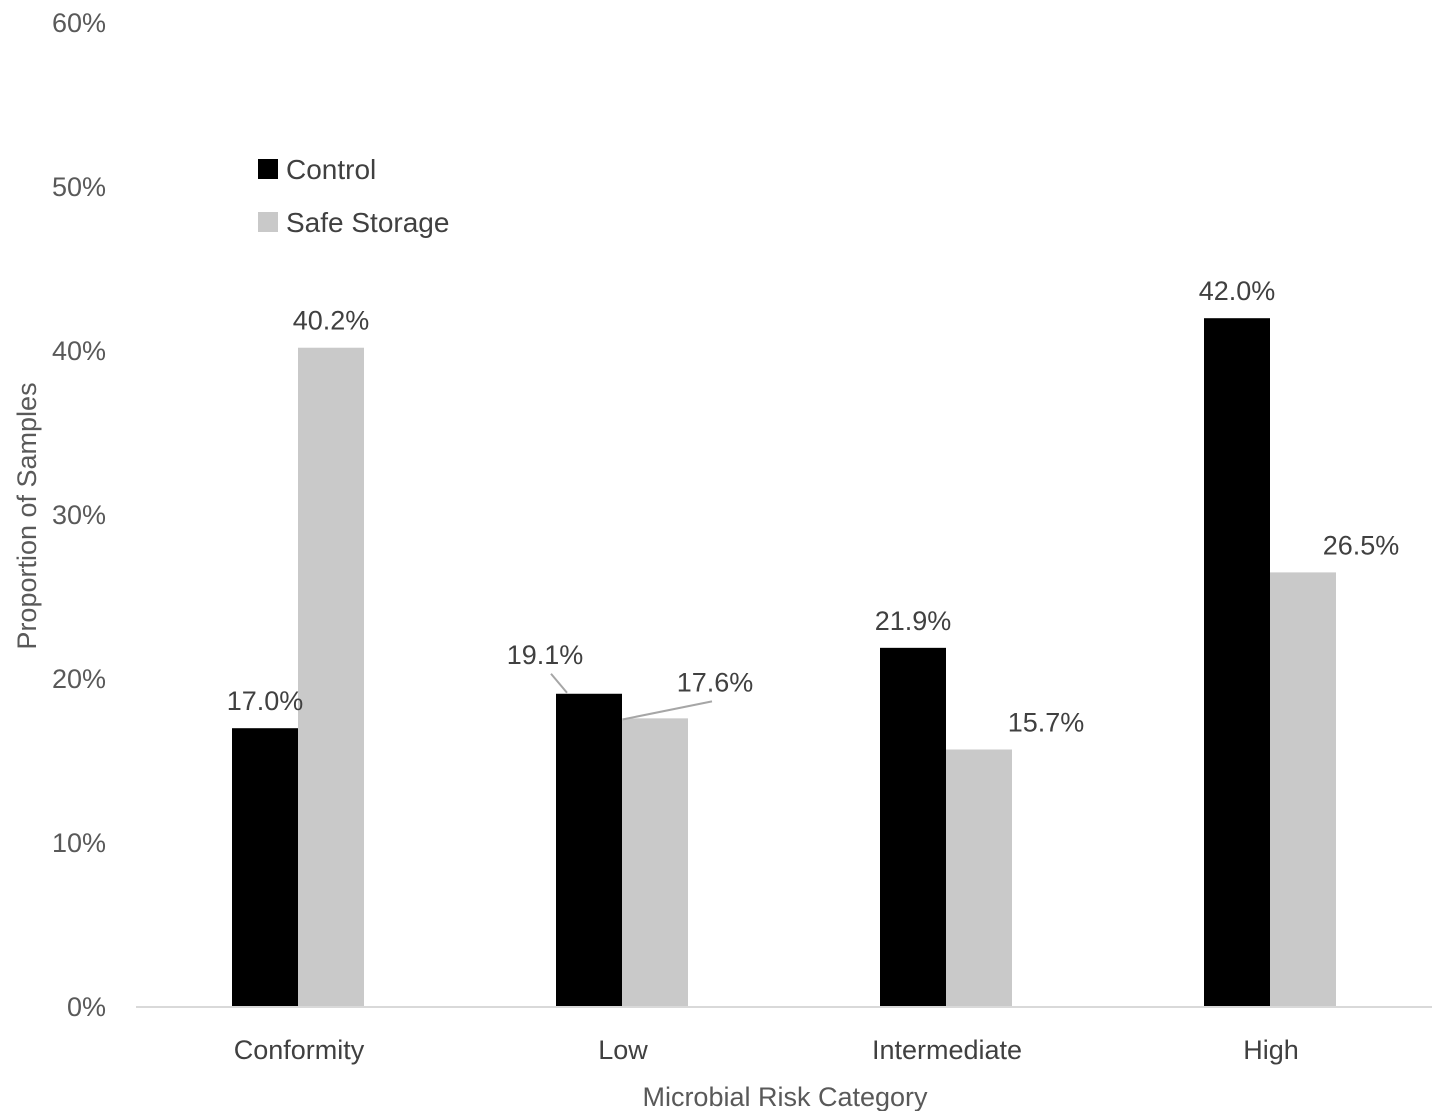  Describe the element at coordinates (589, 850) in the screenshot. I see `bar-control-low` at that location.